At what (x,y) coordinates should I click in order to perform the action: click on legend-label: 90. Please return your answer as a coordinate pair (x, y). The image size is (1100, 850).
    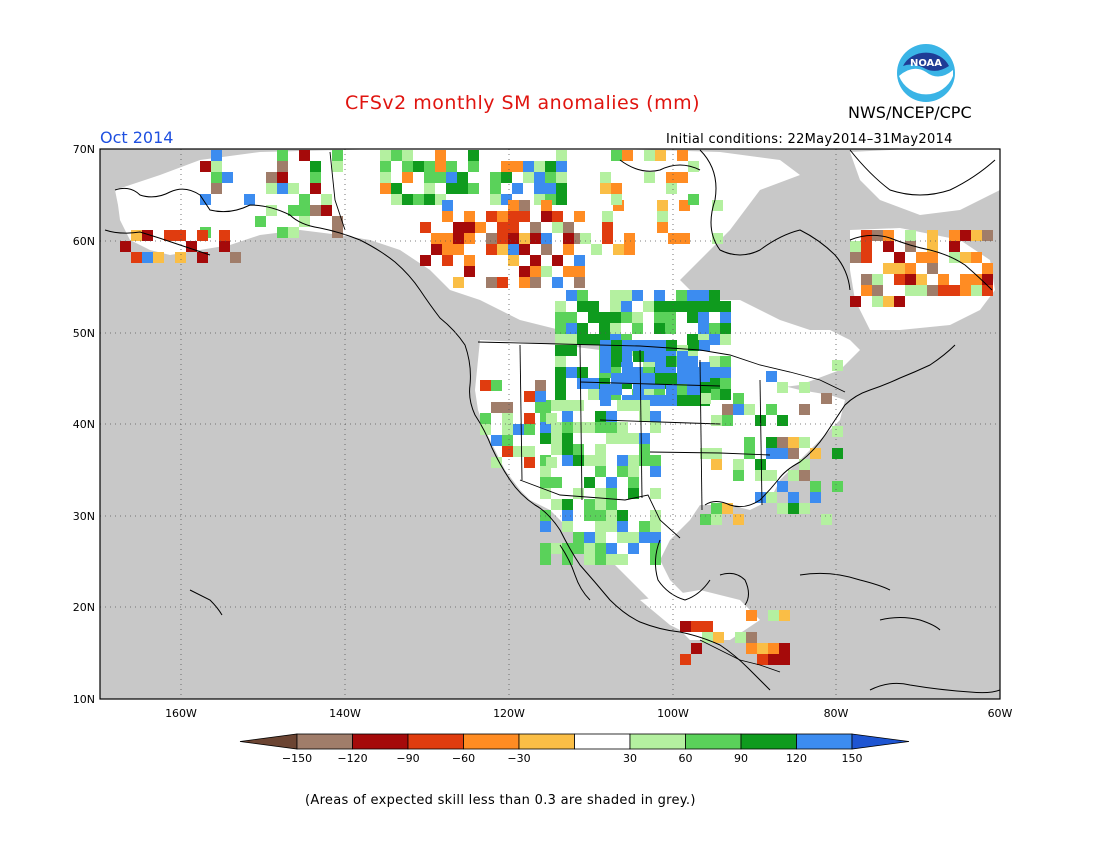
    Looking at the image, I should click on (741, 758).